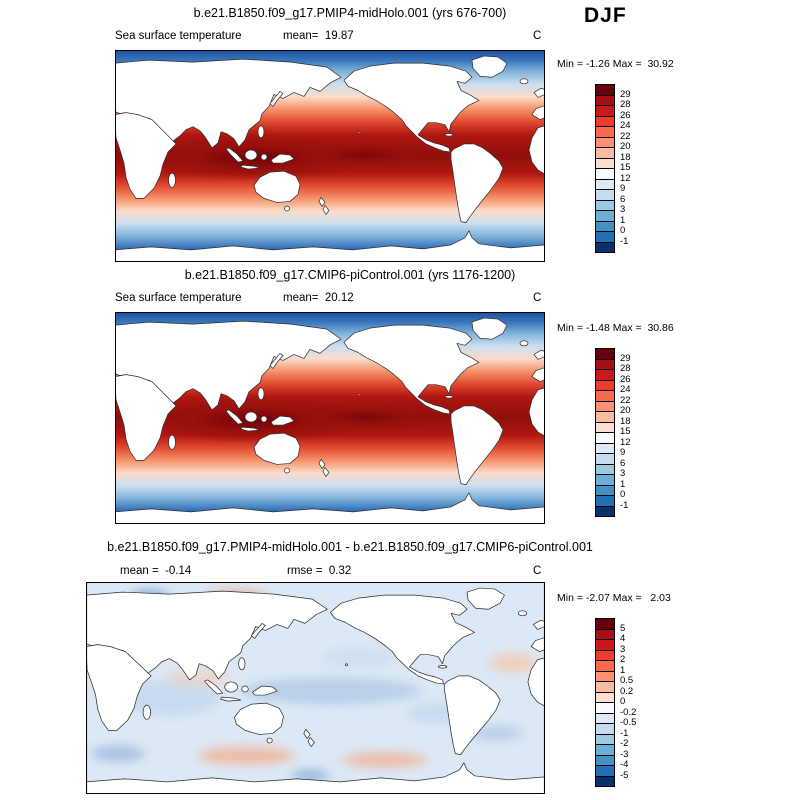 The width and height of the screenshot is (800, 800). What do you see at coordinates (156, 571) in the screenshot?
I see `panel-3-mean-value: mean = -0.14` at bounding box center [156, 571].